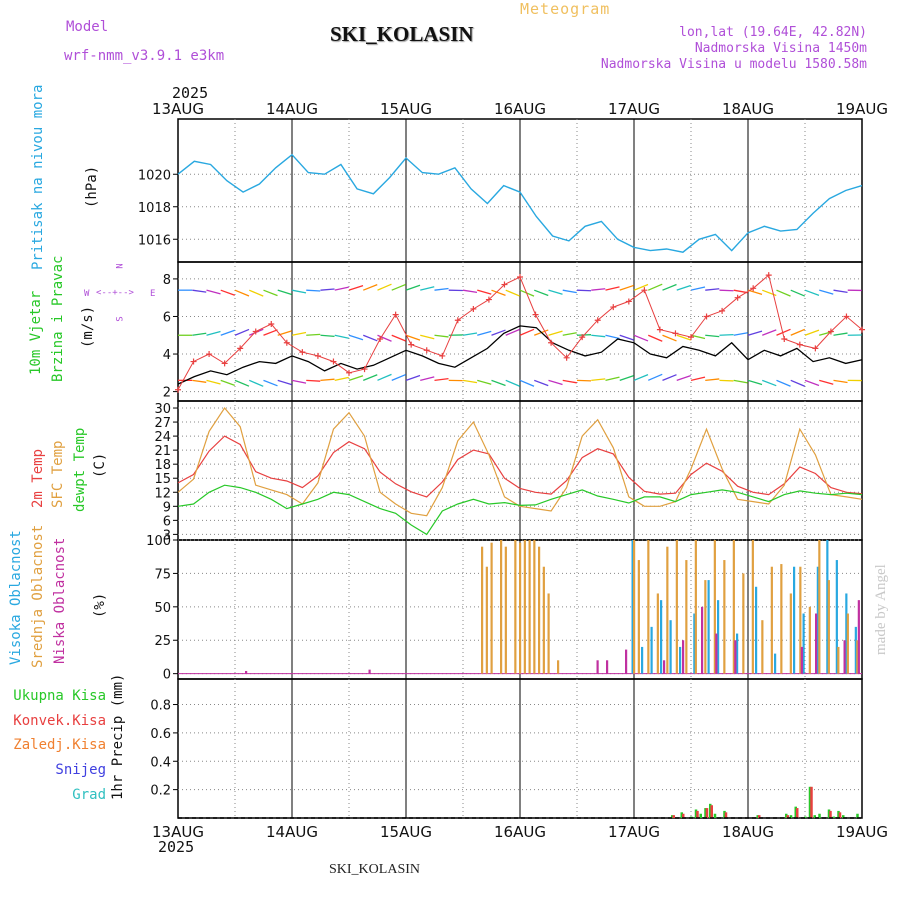 The image size is (900, 900). I want to click on year-top: 2025, so click(190, 93).